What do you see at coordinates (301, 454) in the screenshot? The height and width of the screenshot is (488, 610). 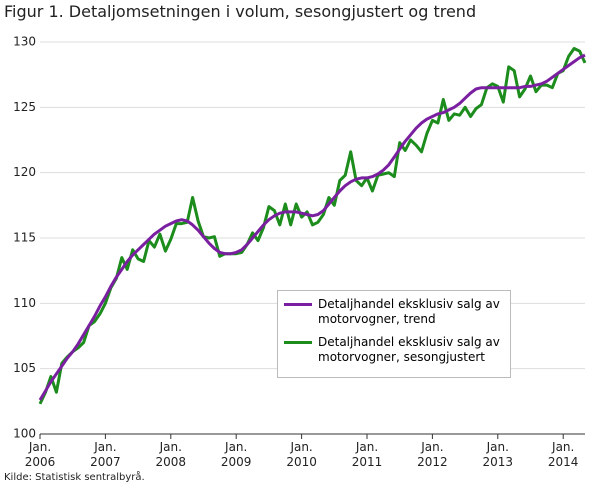 I see `x-tick-label: Jan. 2010` at bounding box center [301, 454].